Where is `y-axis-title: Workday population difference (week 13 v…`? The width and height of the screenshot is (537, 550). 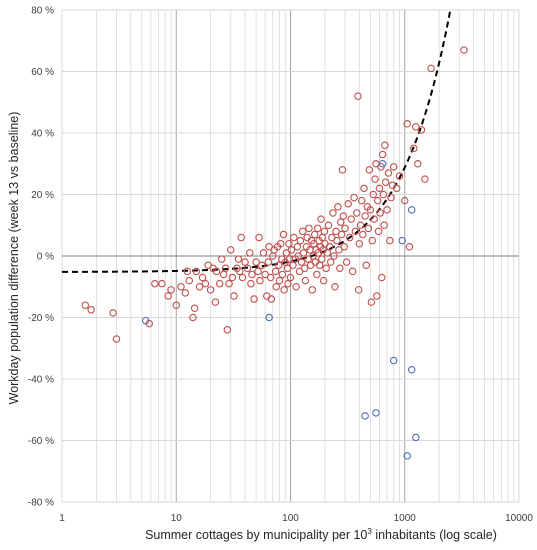 y-axis-title: Workday population difference (week 13 v… is located at coordinates (14, 258).